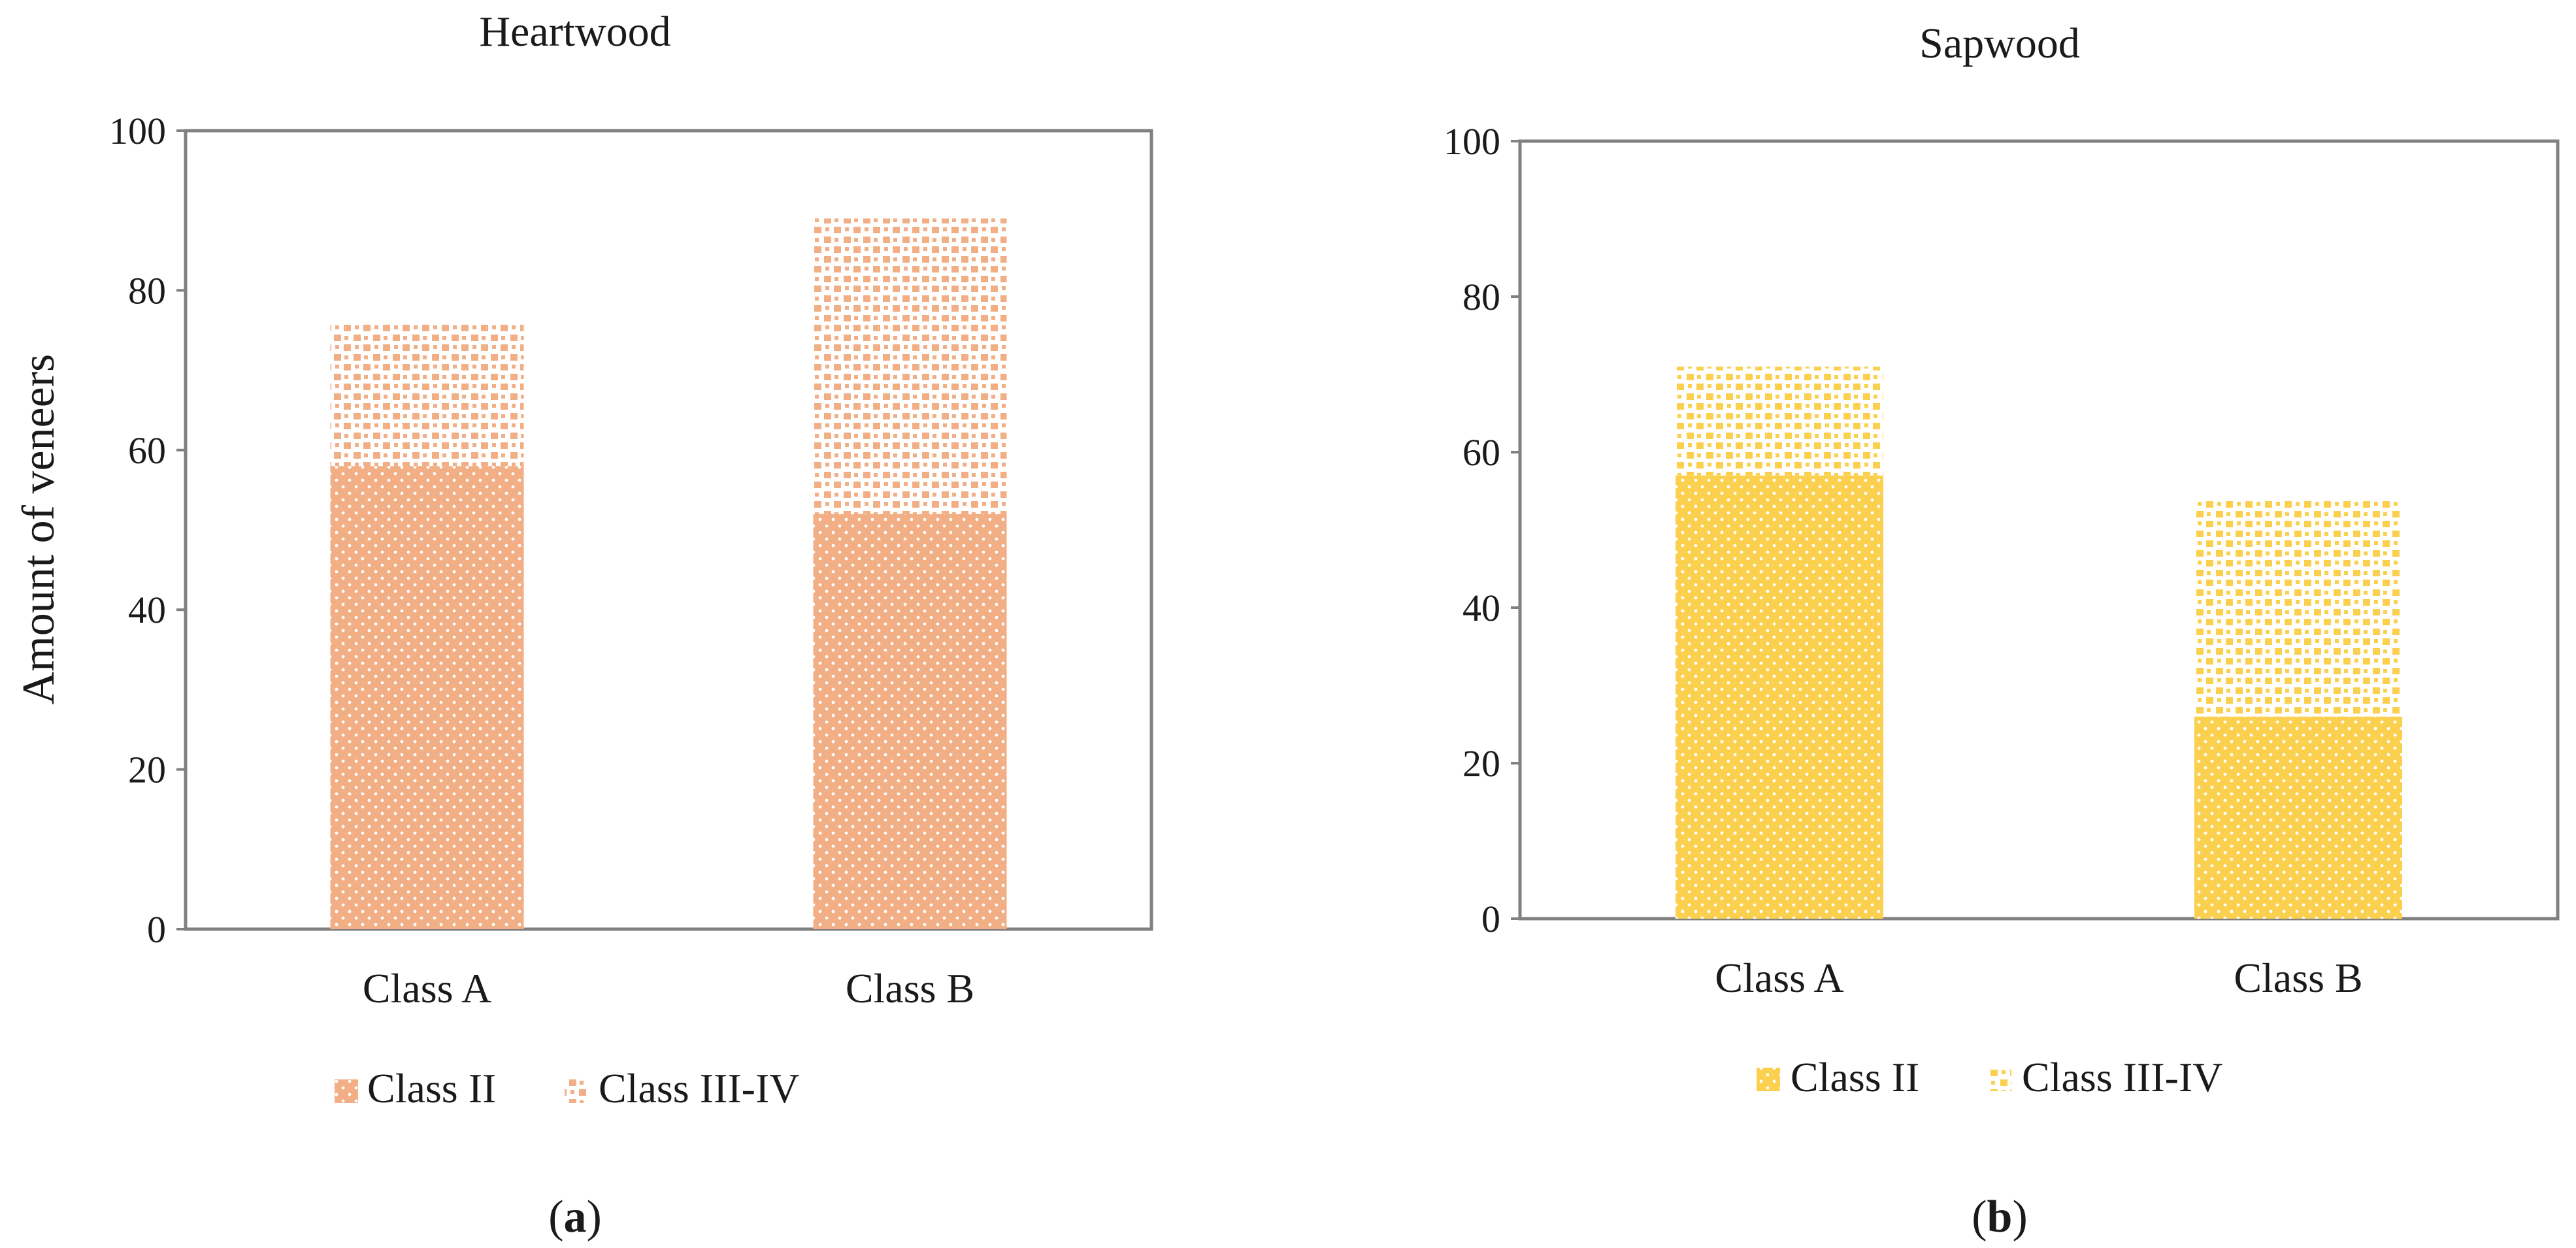  I want to click on chart-title: Sapwood, so click(1999, 43).